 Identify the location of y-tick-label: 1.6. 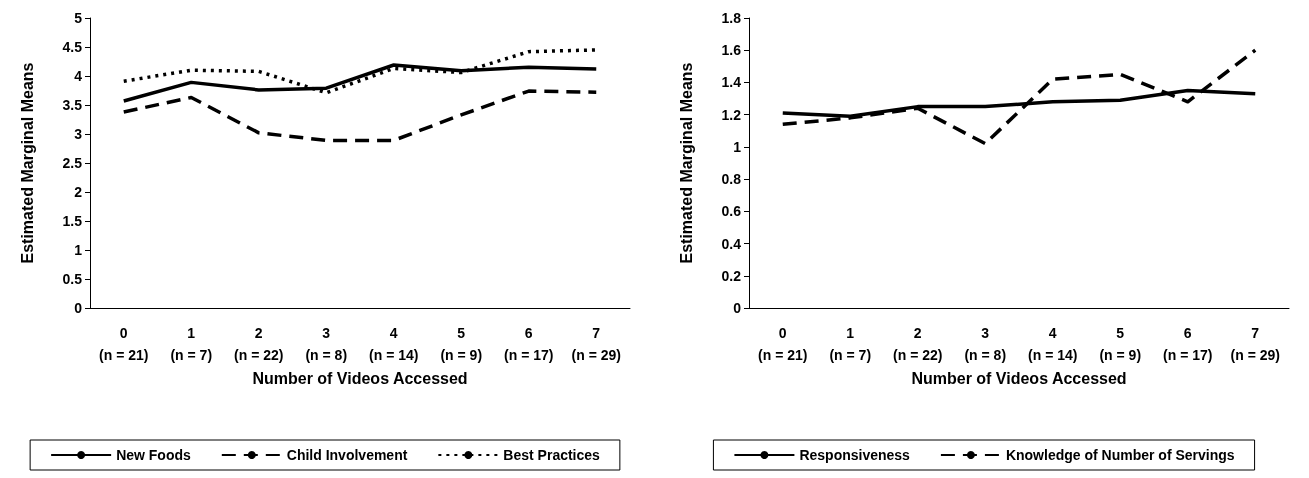
(731, 50).